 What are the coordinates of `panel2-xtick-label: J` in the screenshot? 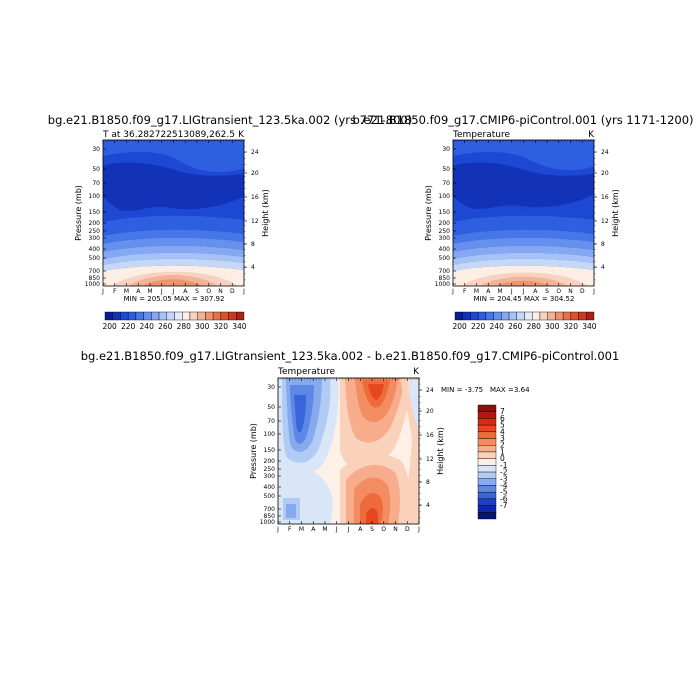 It's located at (523, 291).